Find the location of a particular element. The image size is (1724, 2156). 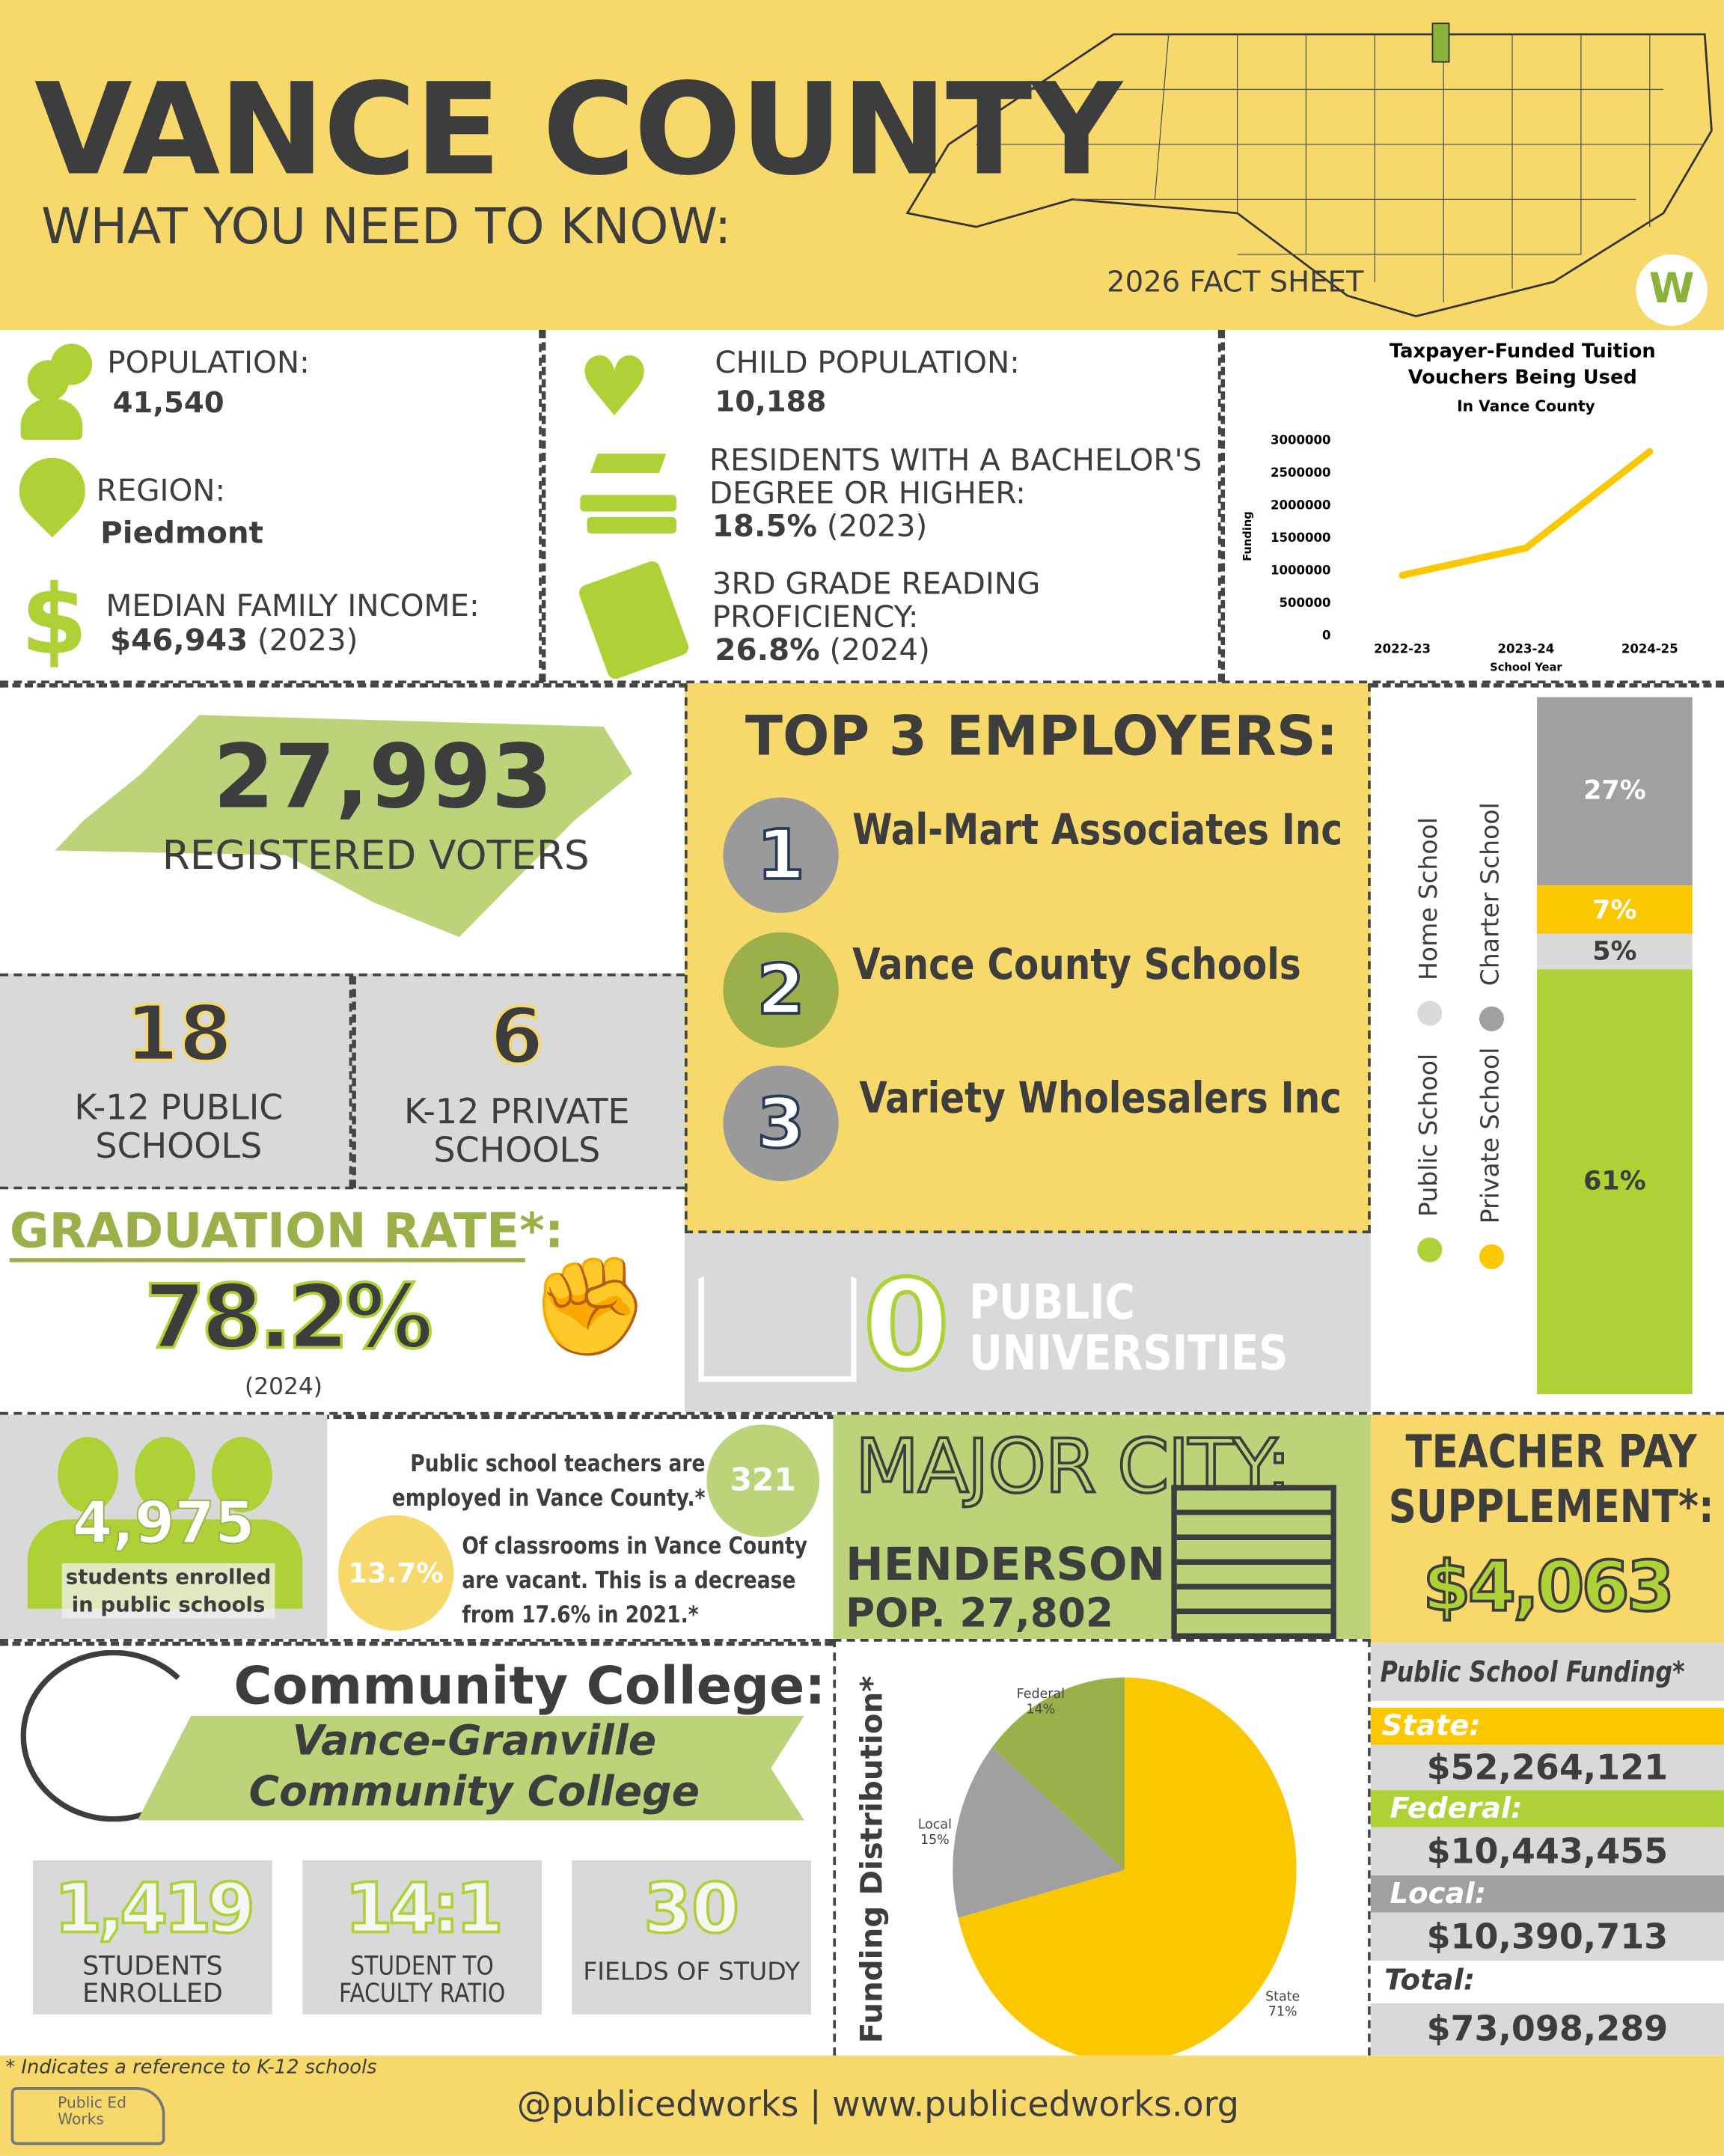

y-tick-label: 1000000 is located at coordinates (1300, 570).